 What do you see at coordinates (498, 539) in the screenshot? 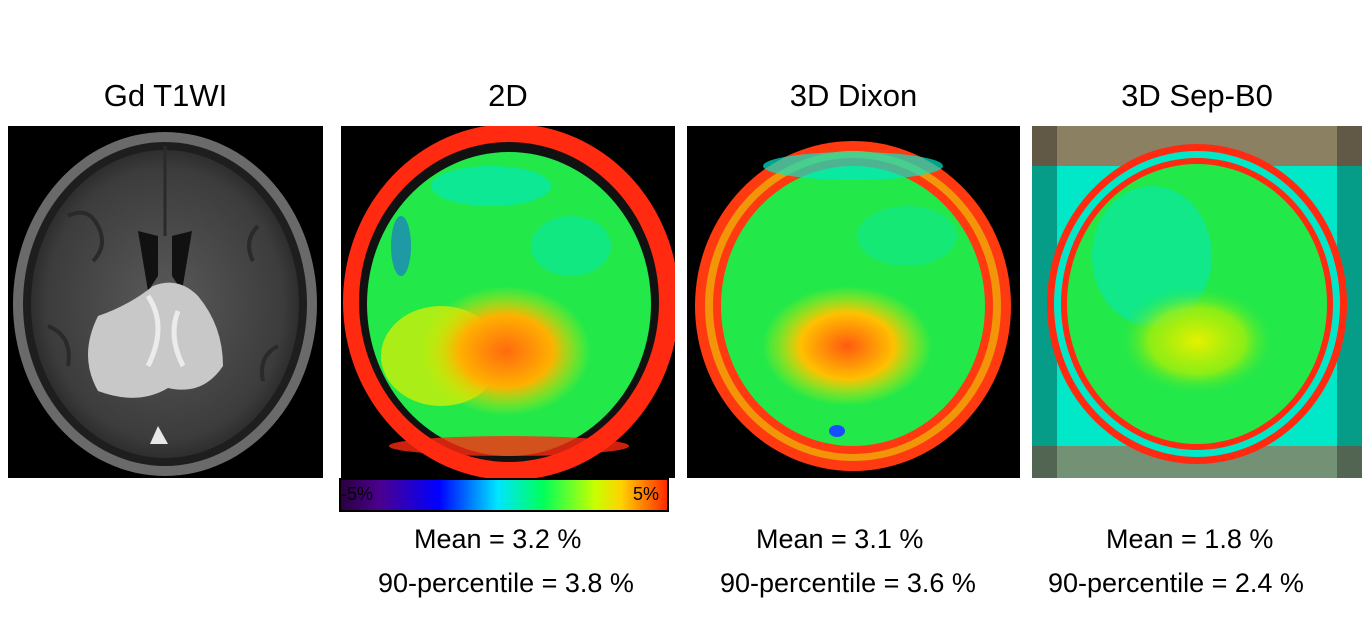
I see `mean-2d: Mean = 3.2 %` at bounding box center [498, 539].